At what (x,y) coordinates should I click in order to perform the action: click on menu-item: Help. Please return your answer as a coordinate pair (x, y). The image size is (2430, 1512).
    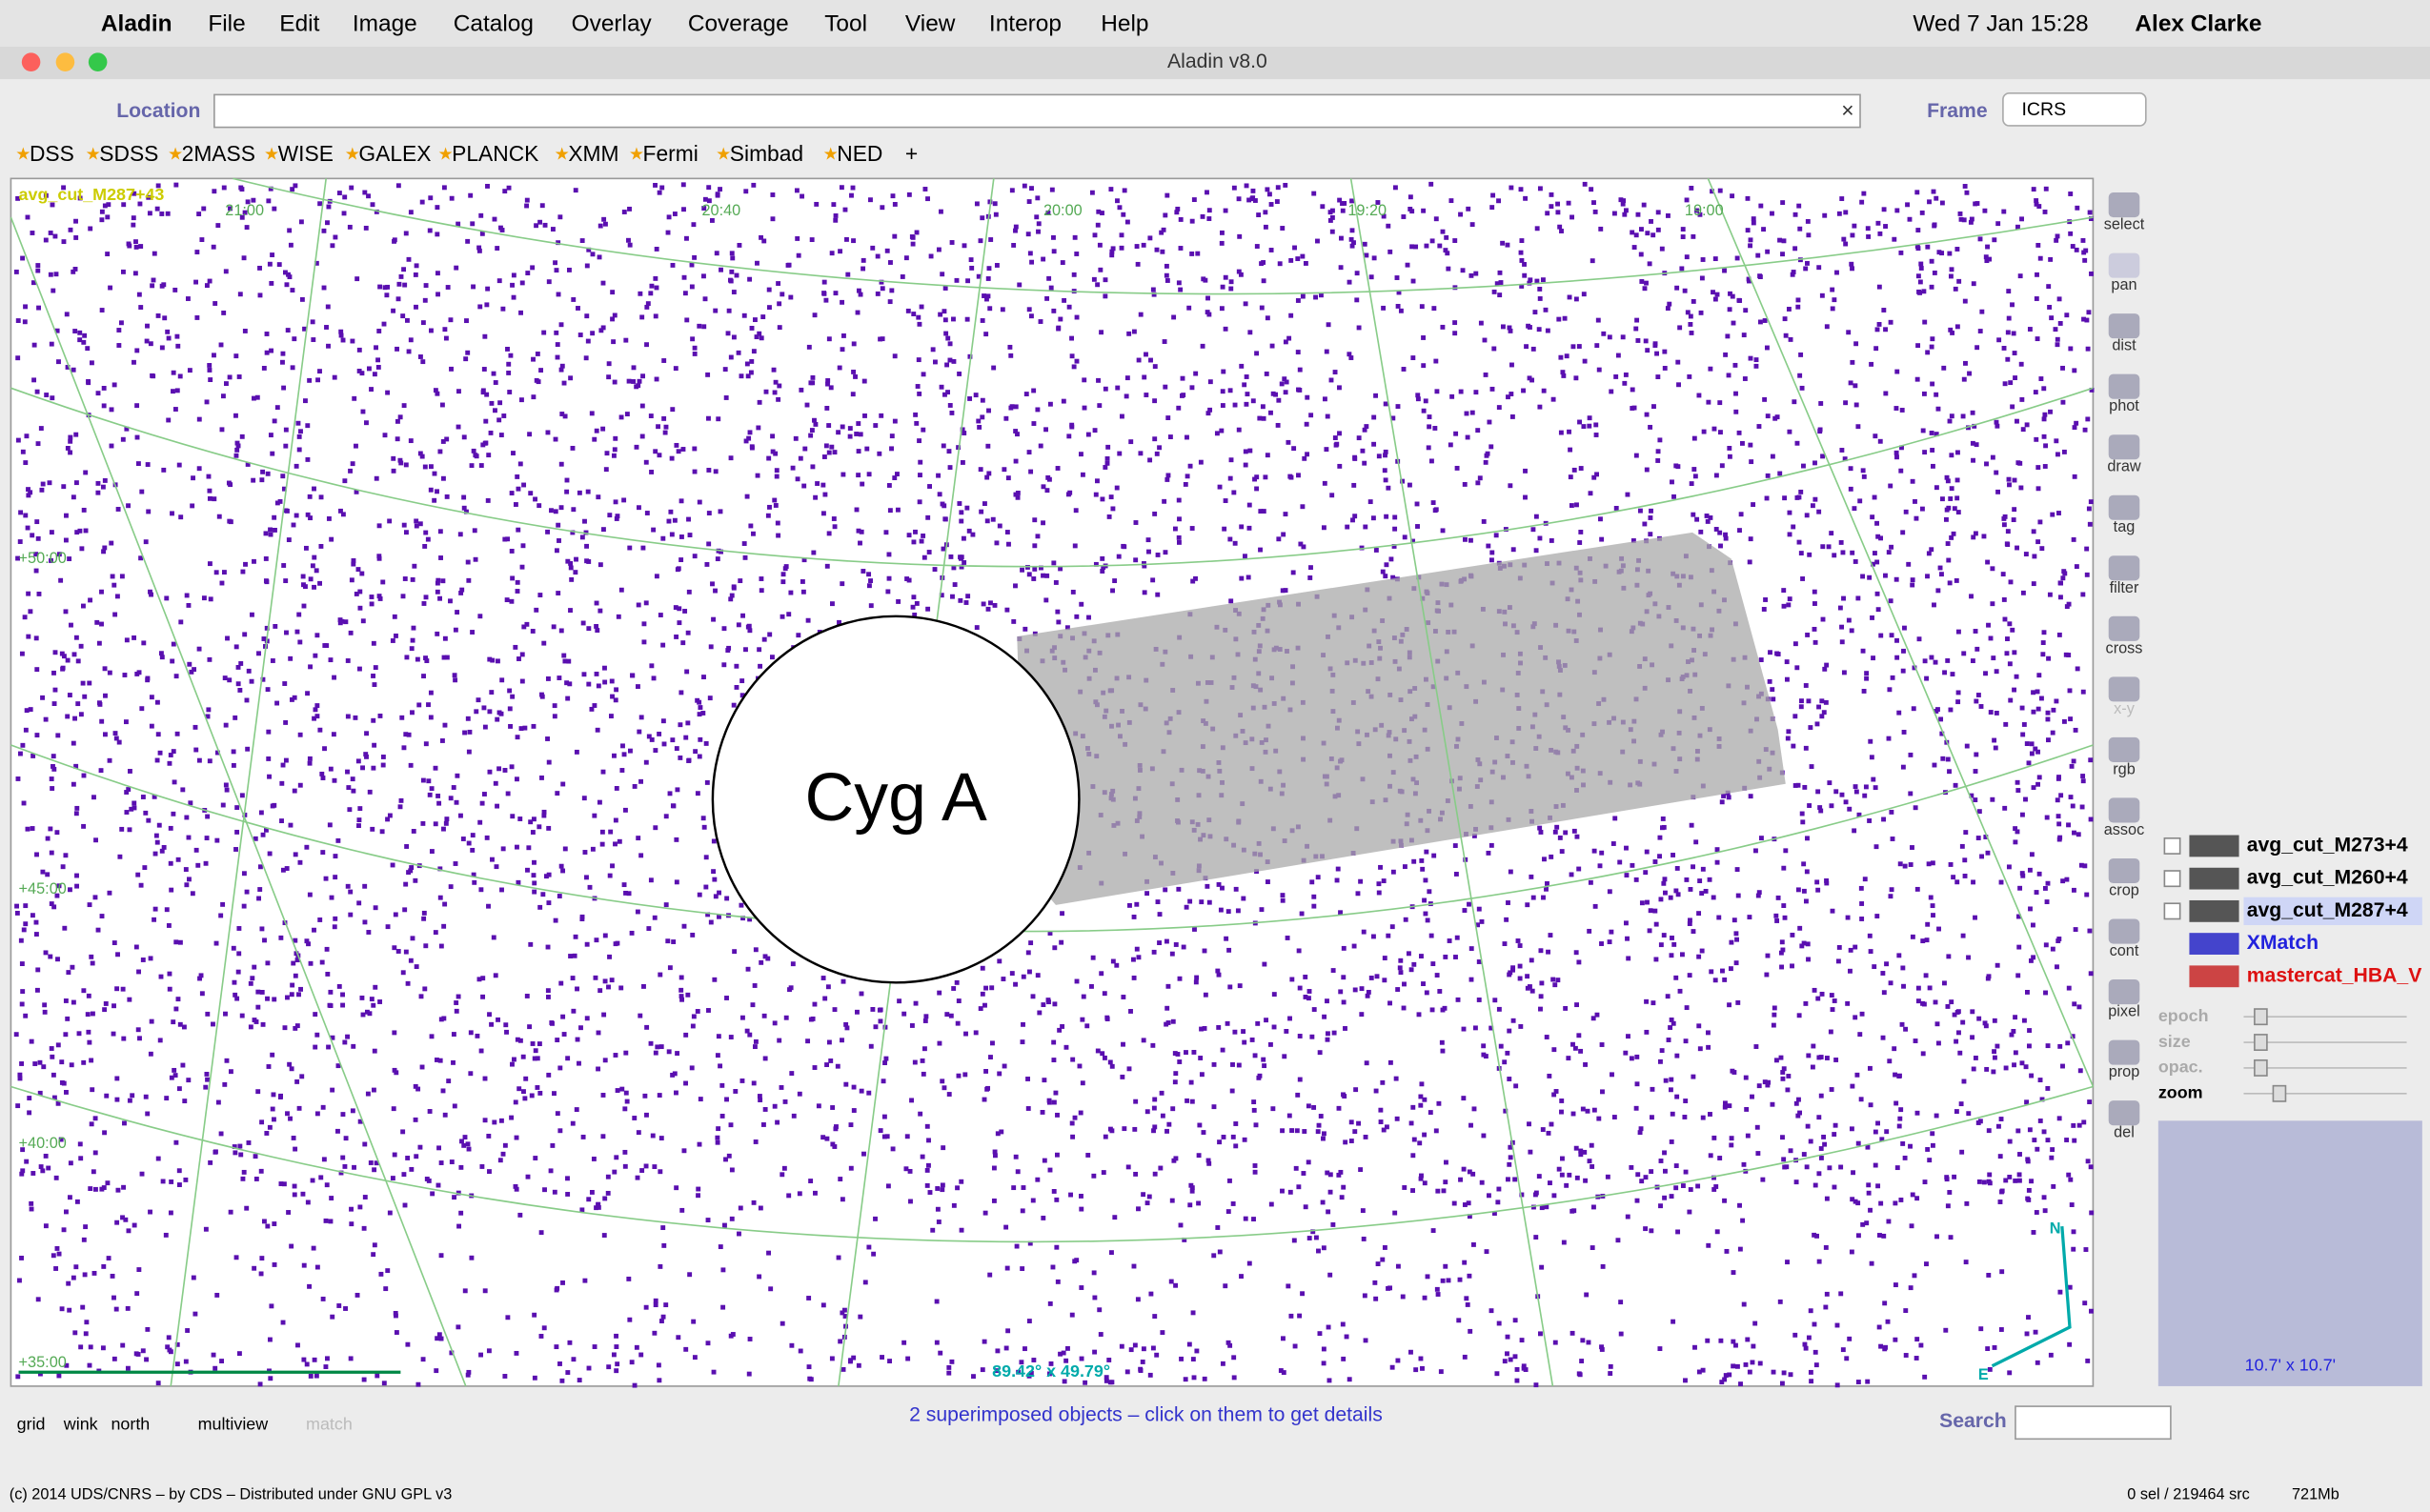
    Looking at the image, I should click on (1124, 24).